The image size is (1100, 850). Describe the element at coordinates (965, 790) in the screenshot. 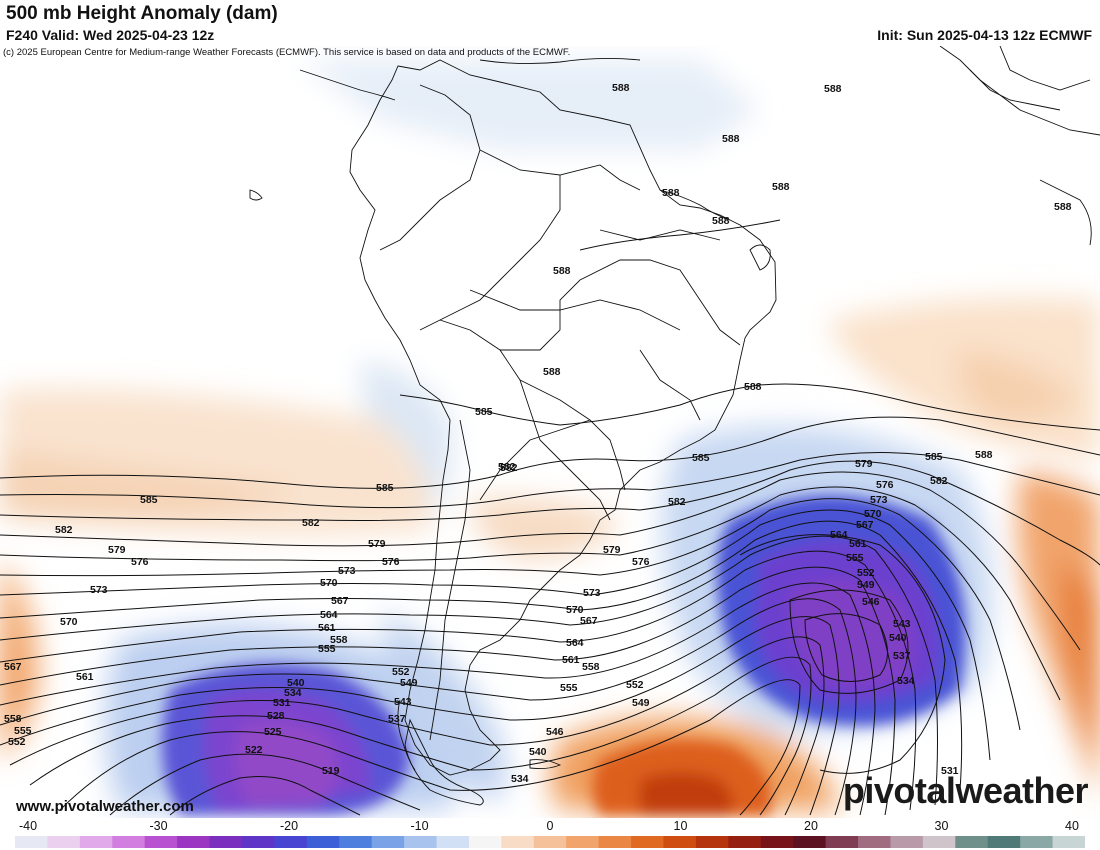

I see `brand-logo: pivotalweather` at that location.